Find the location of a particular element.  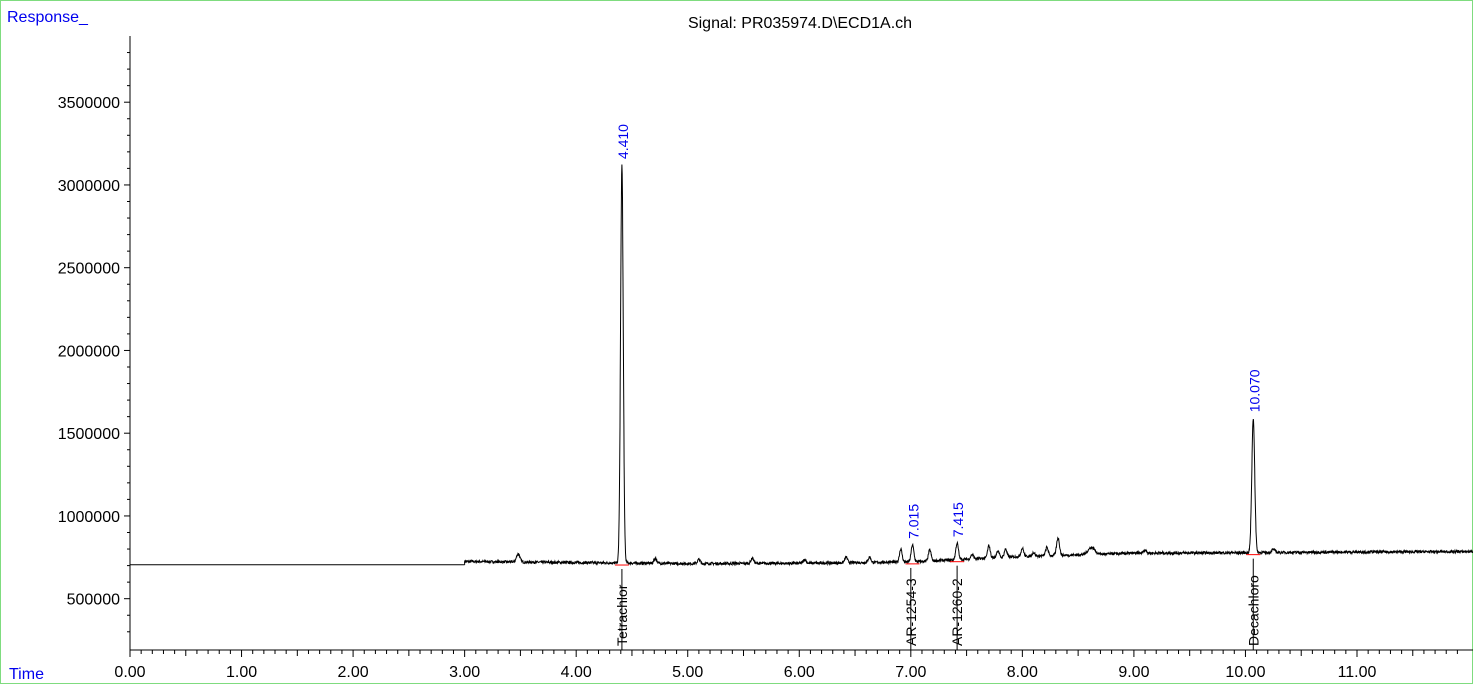

chart-title: Signal: PR035974.D\ECD1A.ch is located at coordinates (800, 23).